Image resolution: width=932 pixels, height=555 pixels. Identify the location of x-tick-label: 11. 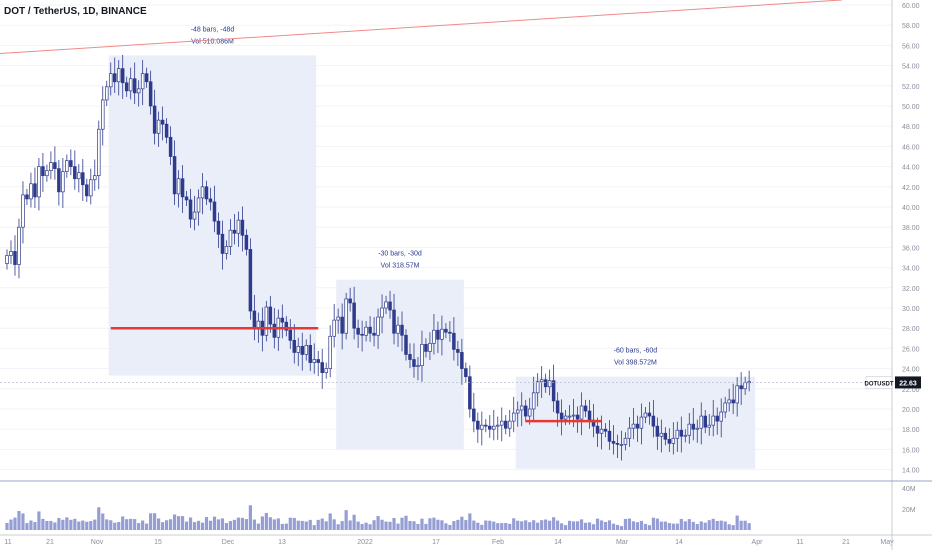
(7, 542).